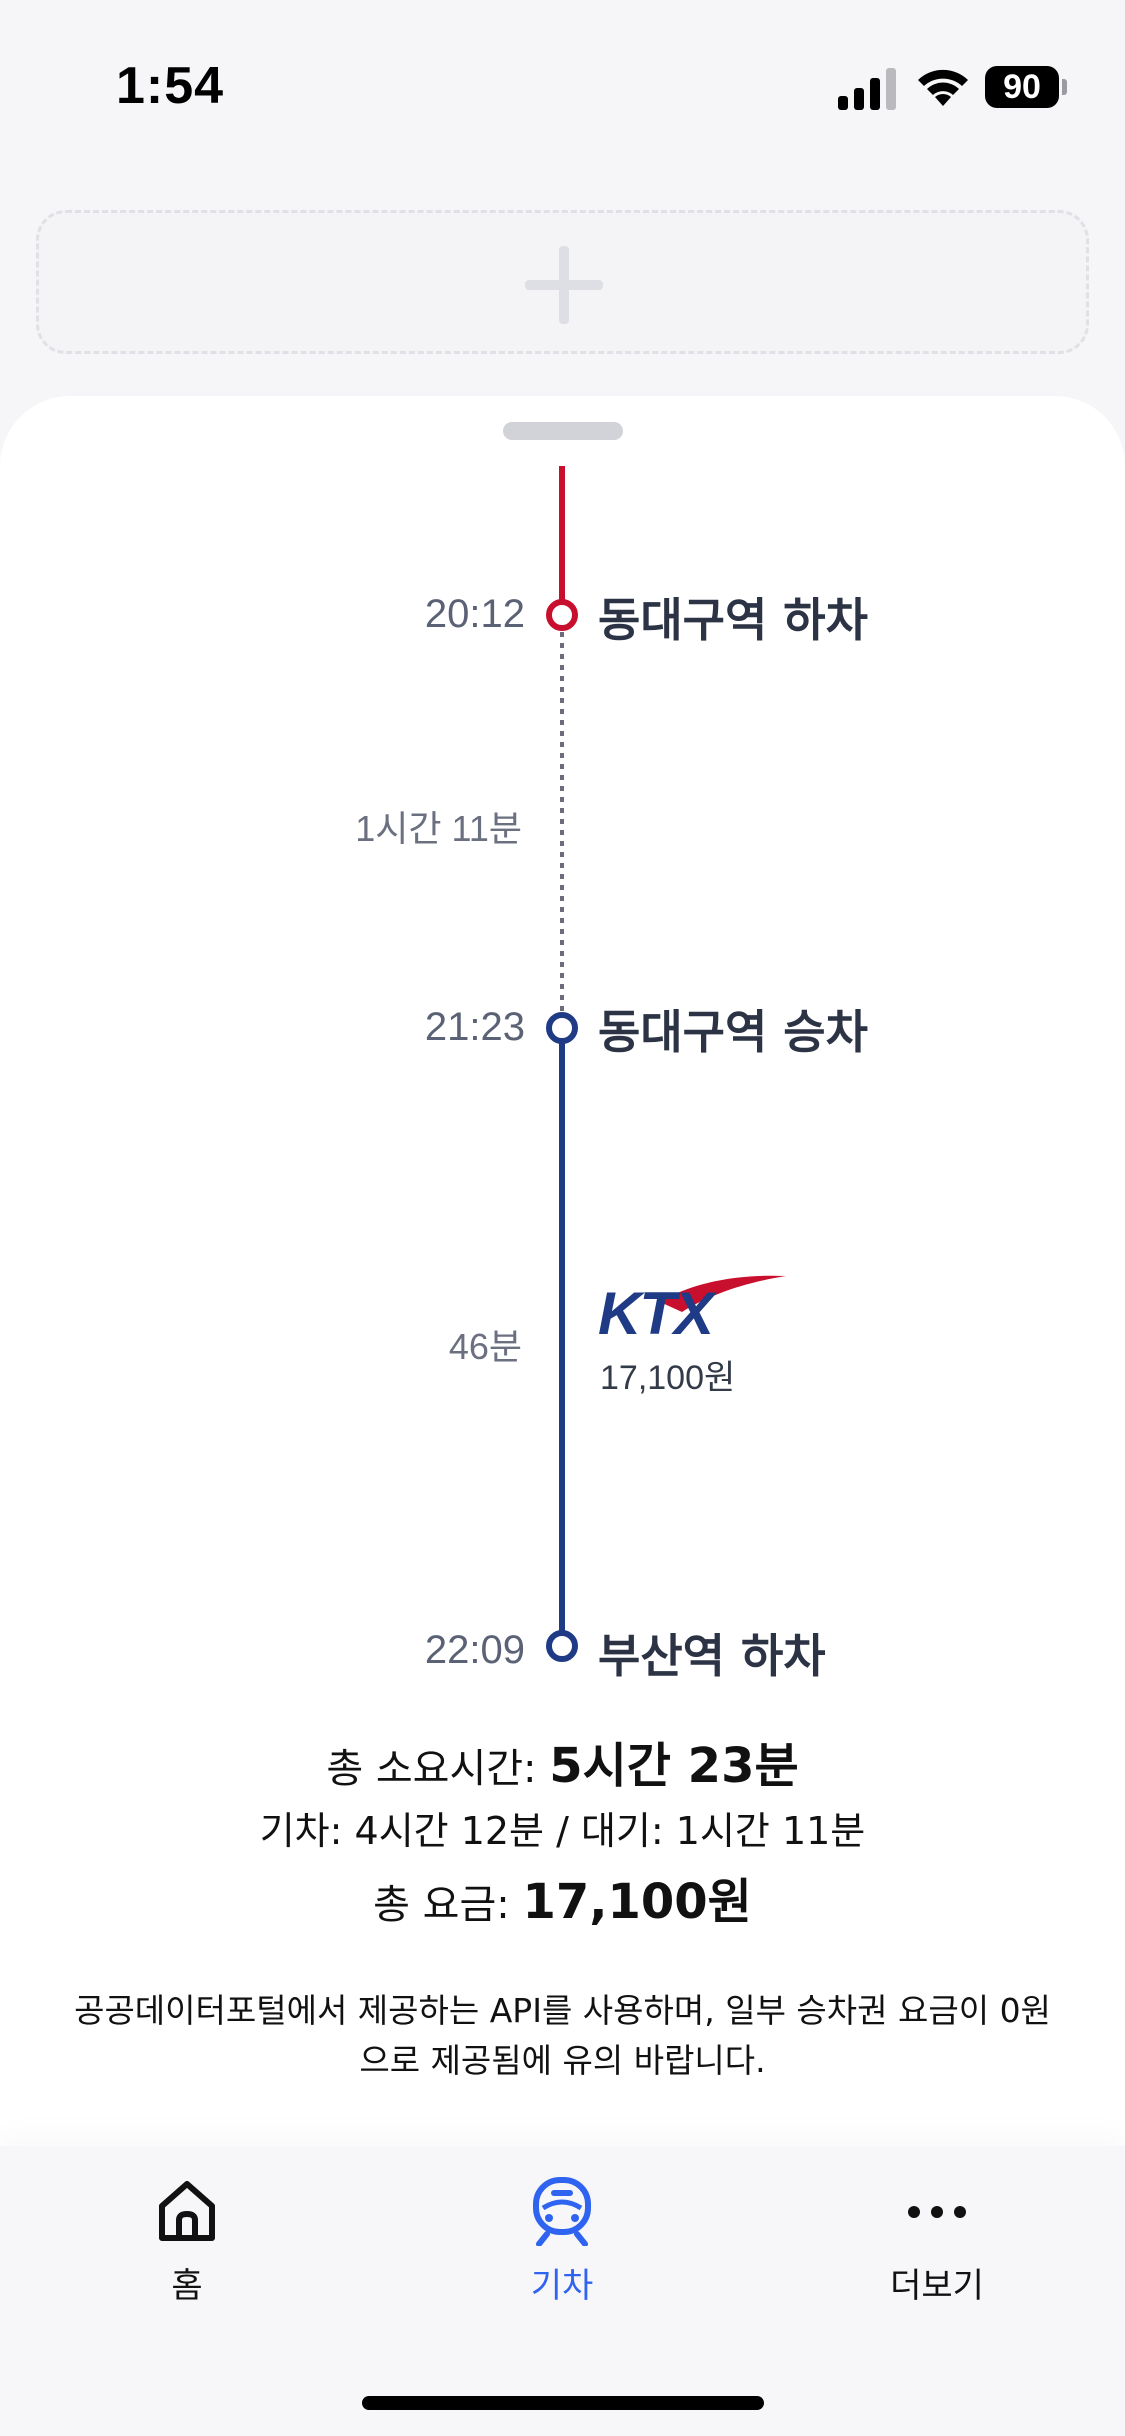  Describe the element at coordinates (637, 1902) in the screenshot. I see `total-fare-value: 17,100원` at that location.